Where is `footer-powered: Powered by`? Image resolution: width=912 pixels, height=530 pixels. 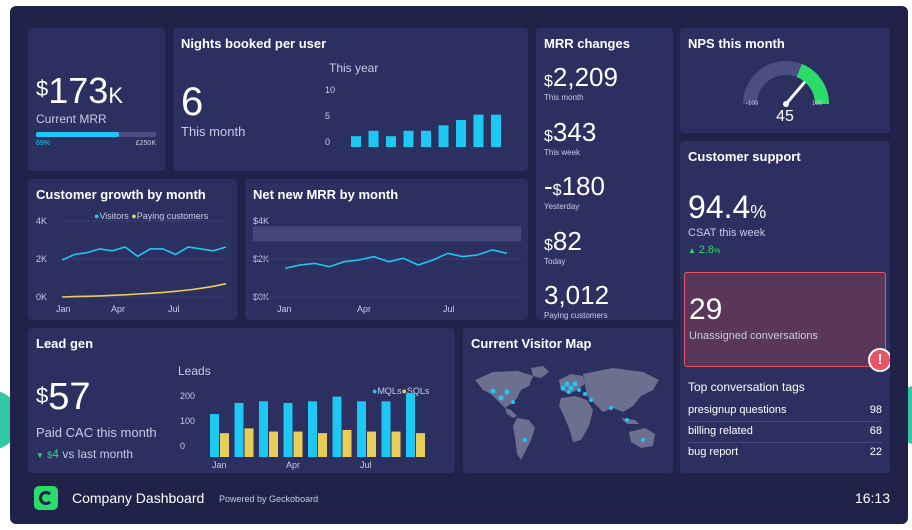
footer-powered: Powered by is located at coordinates (243, 499).